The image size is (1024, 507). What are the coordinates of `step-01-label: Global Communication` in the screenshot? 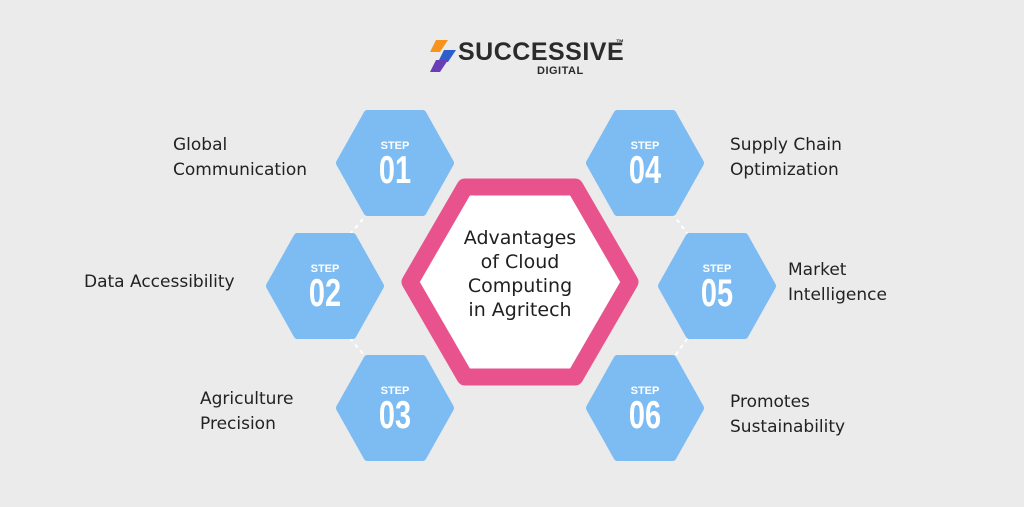 It's located at (240, 158).